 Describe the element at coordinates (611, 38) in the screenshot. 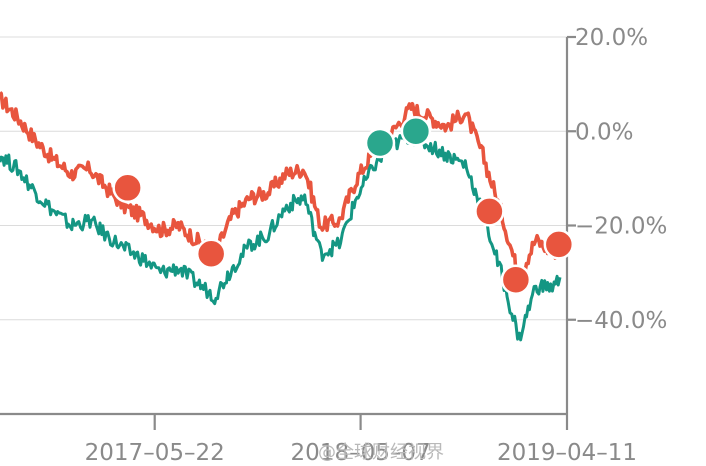

I see `y-tick-label: 20.0%` at that location.